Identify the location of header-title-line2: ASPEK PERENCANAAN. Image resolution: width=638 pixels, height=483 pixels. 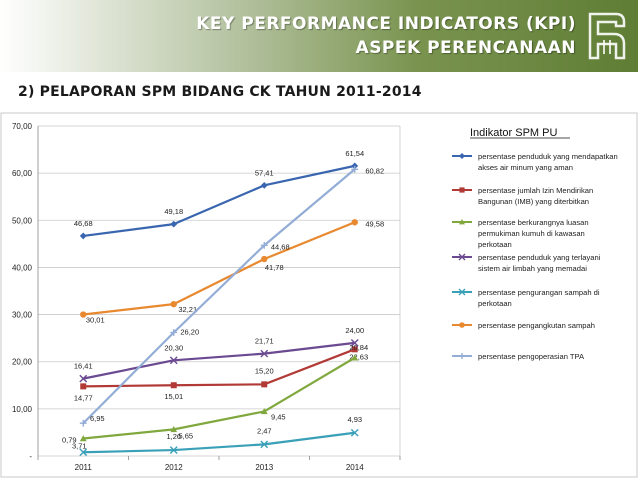
(465, 48).